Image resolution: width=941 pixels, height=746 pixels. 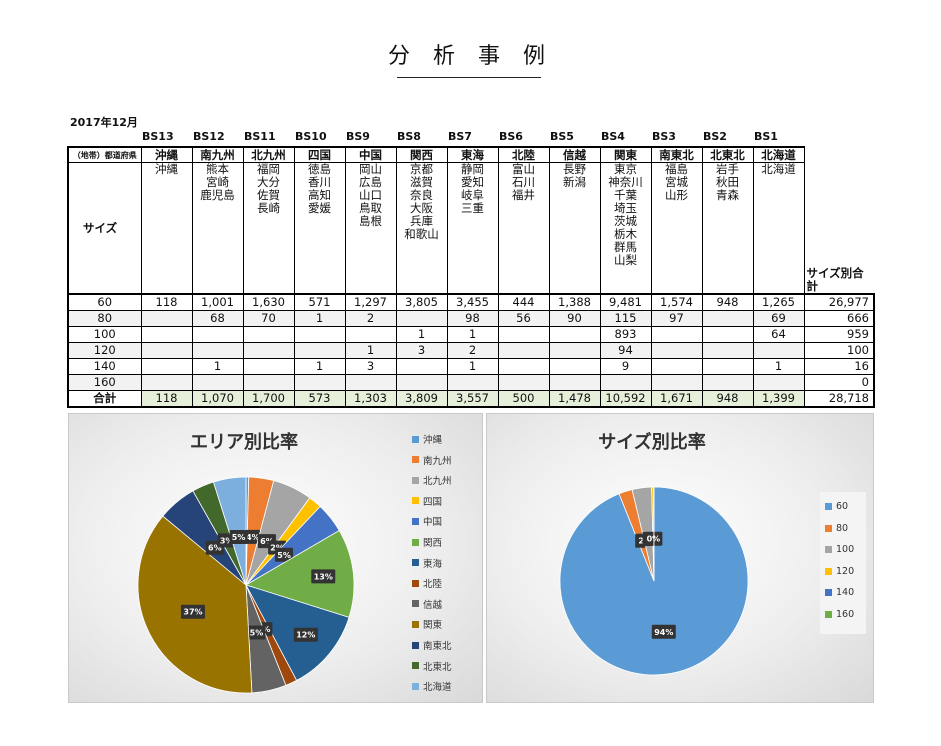 I want to click on legend-label: 沖縄, so click(x=433, y=440).